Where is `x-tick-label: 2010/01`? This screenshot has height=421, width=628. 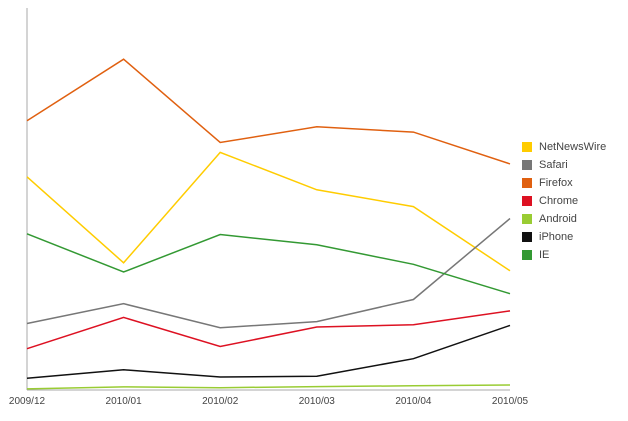 x-tick-label: 2010/01 is located at coordinates (124, 401).